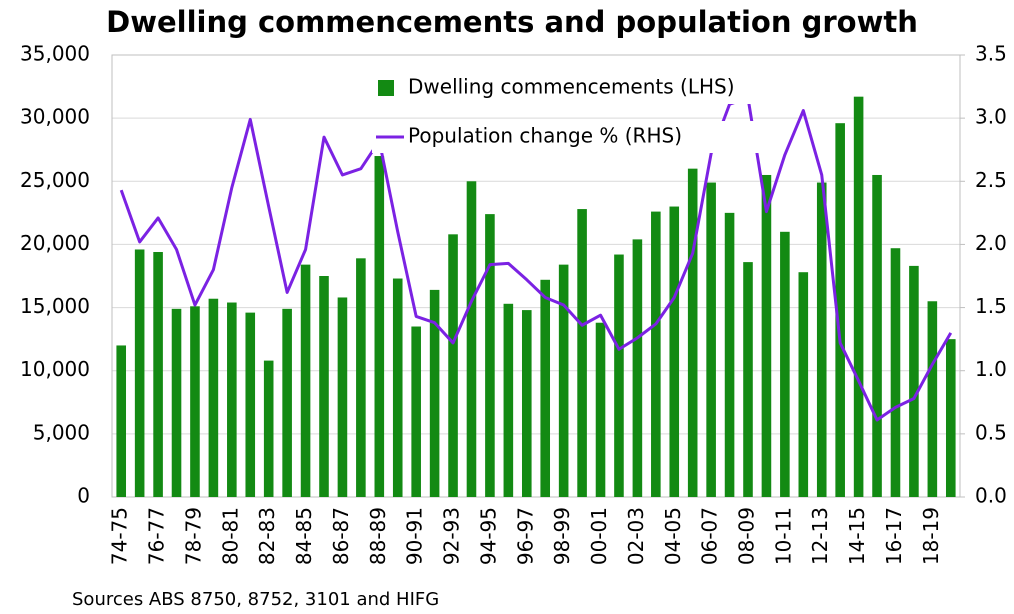  I want to click on x-tick-label: 84-85, so click(304, 536).